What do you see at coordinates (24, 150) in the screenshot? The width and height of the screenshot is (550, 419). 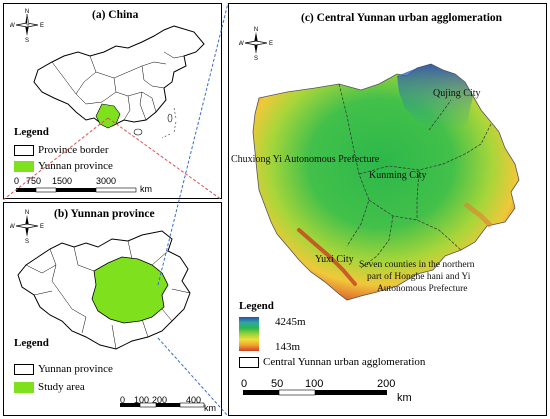 I see `province-border-swatch` at bounding box center [24, 150].